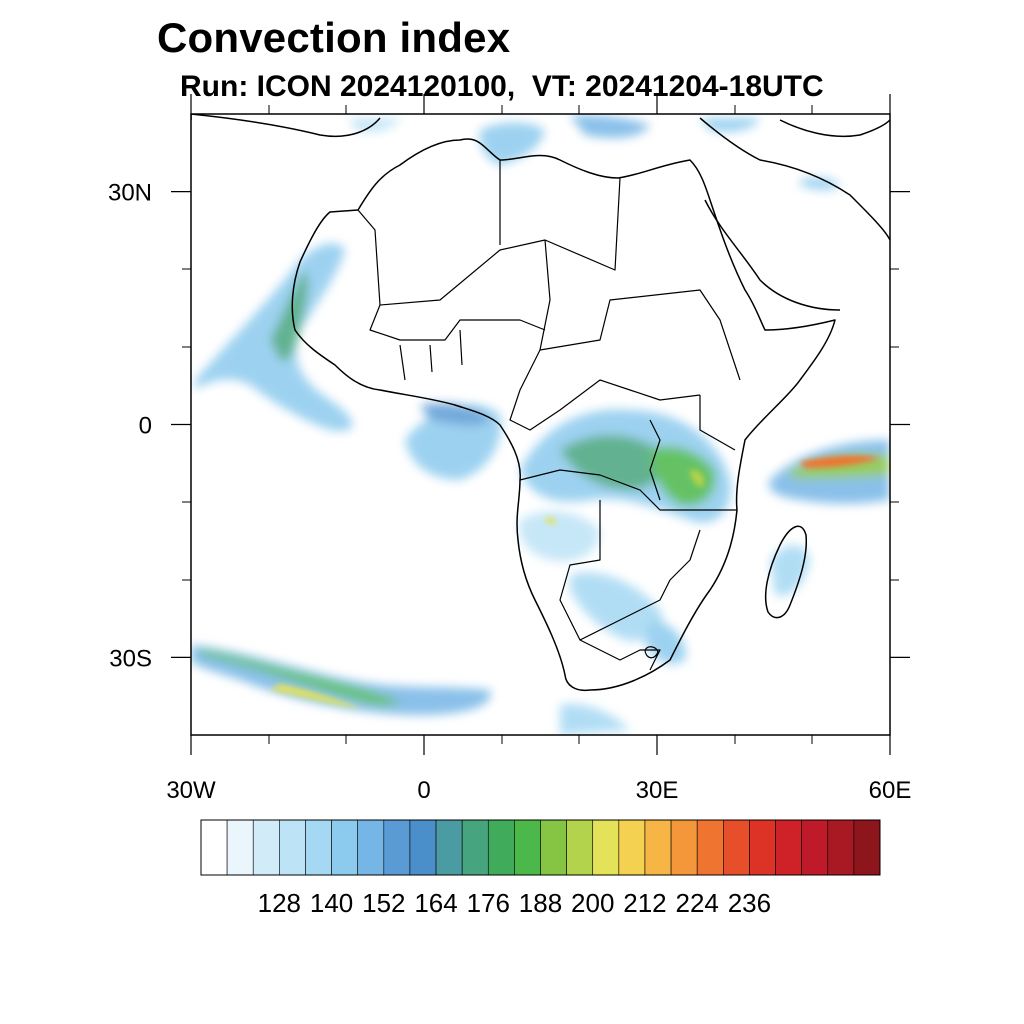 This screenshot has width=1024, height=1024. I want to click on y-tick-label: 30N, so click(130, 193).